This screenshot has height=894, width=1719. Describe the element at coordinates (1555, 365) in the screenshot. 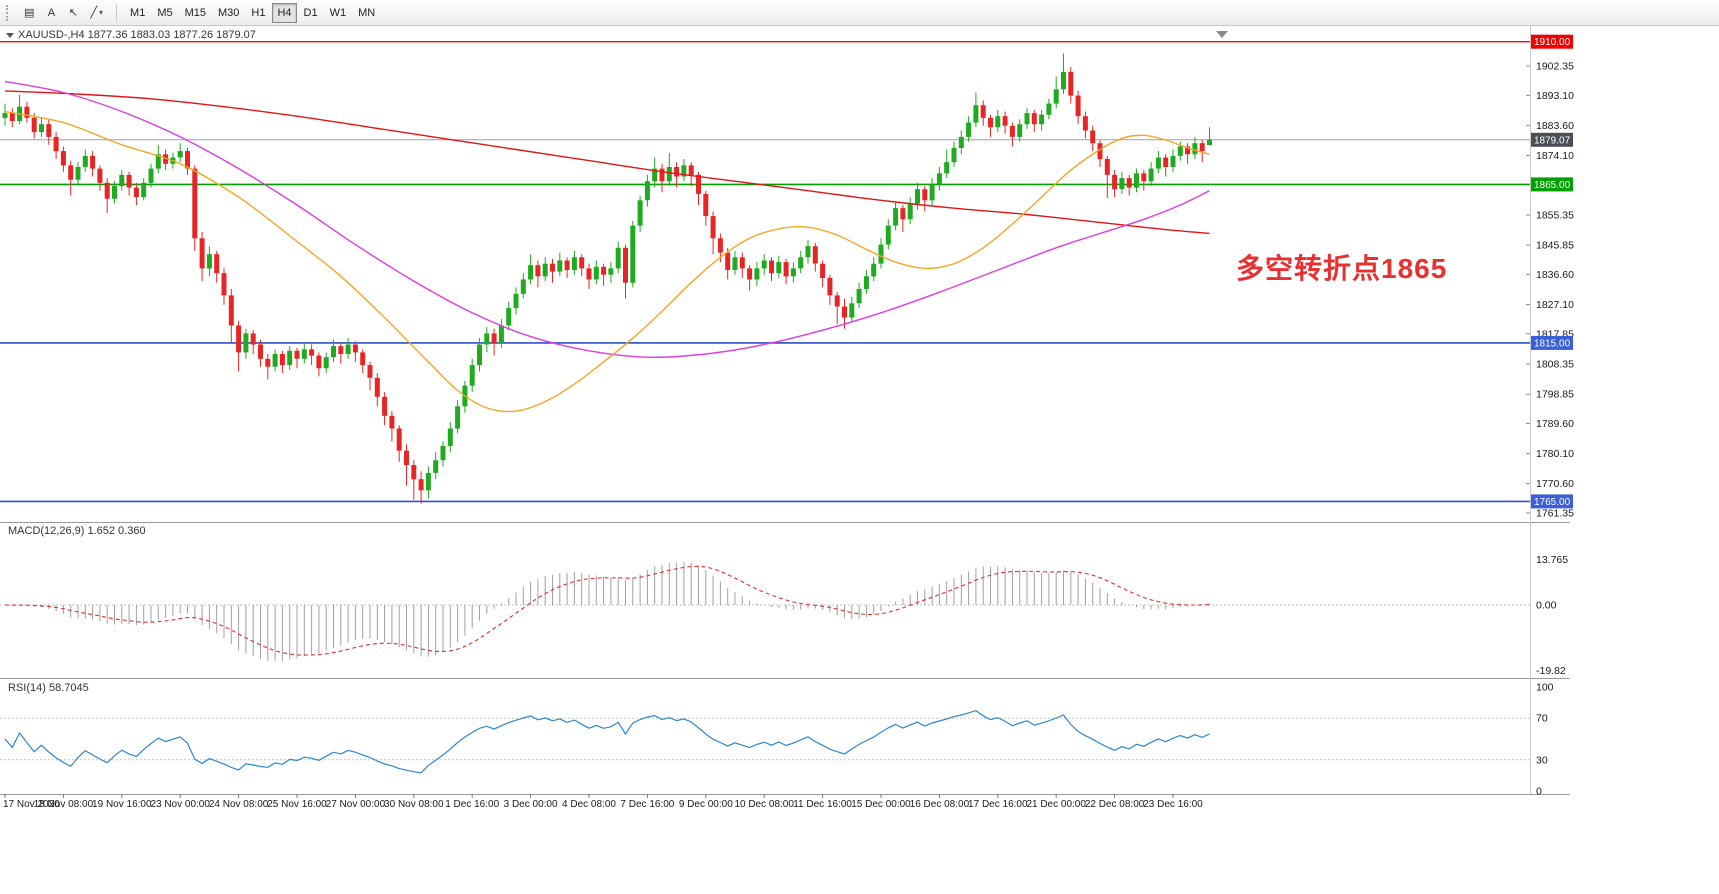

I see `svg-text: 1808.35` at that location.